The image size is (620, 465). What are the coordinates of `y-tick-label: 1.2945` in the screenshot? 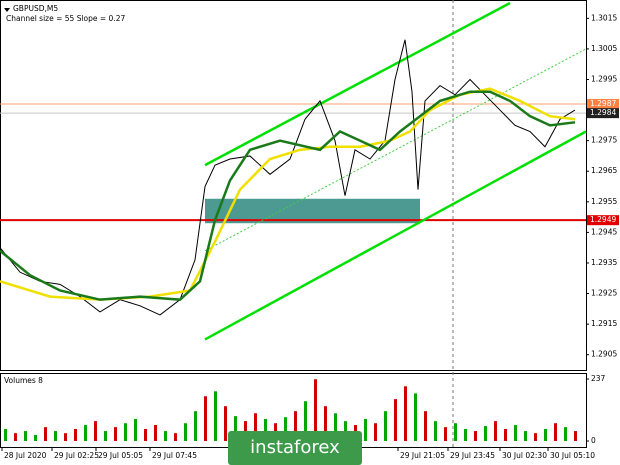 It's located at (604, 231).